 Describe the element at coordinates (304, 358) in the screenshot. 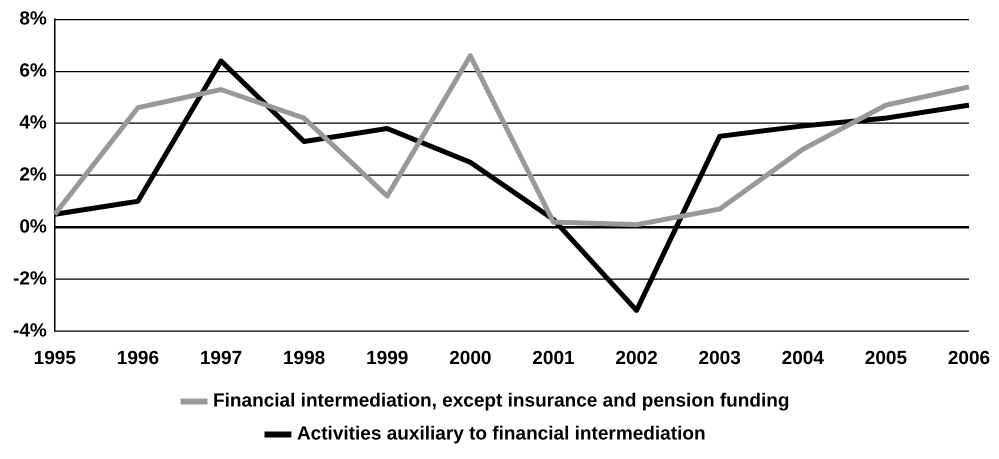

I see `x-tick-label: 1998` at that location.